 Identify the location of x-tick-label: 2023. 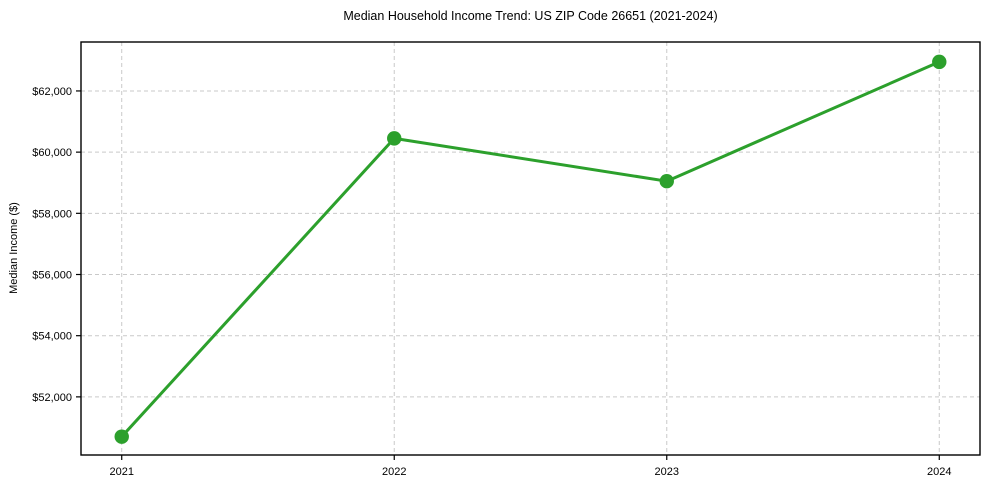
(667, 472).